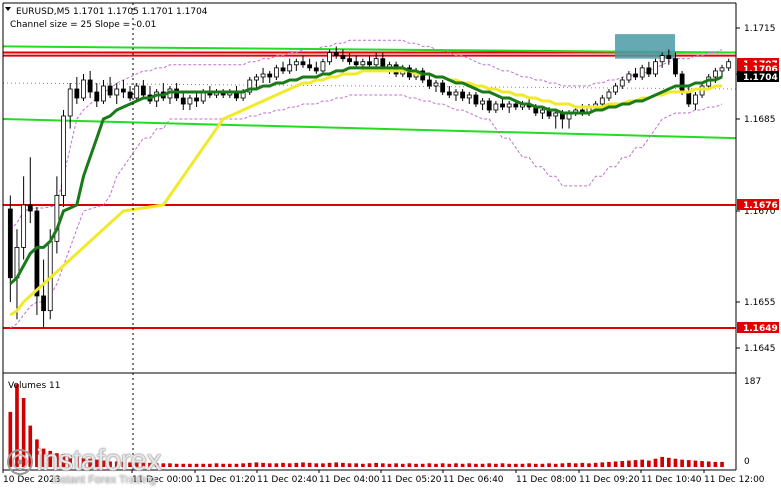 This screenshot has height=493, width=781. What do you see at coordinates (473, 480) in the screenshot?
I see `x-tick-label: 11 Dec 06:40` at bounding box center [473, 480].